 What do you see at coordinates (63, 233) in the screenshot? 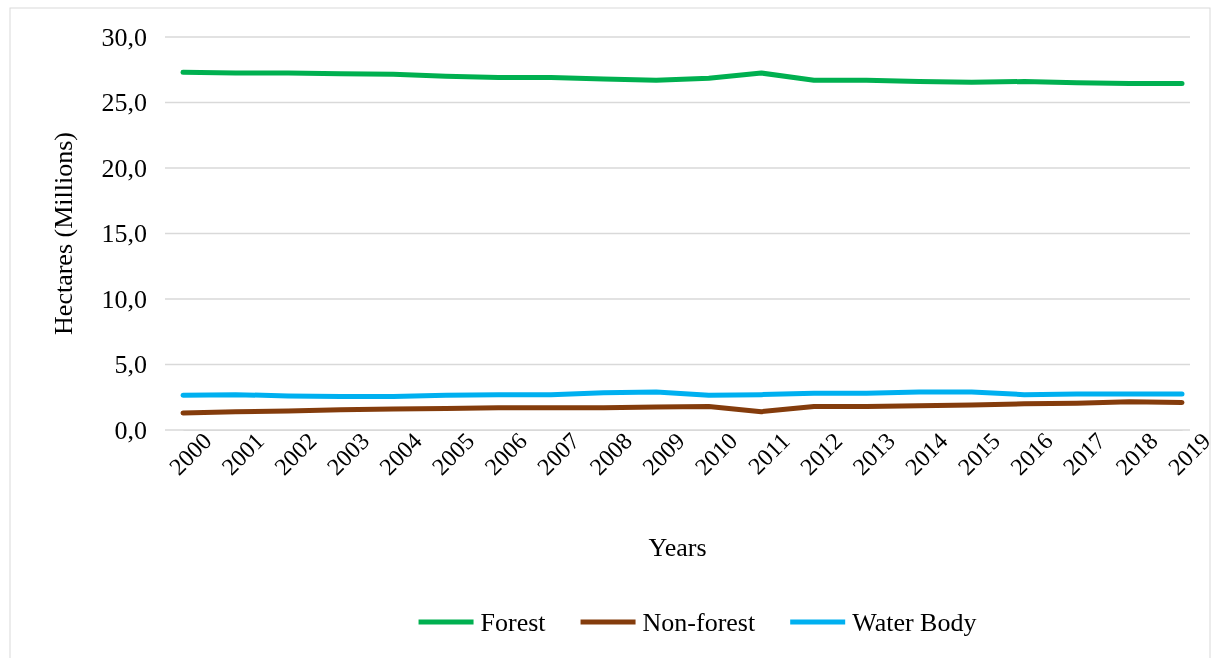
I see `y-axis-title: Hectares (Millions)` at bounding box center [63, 233].